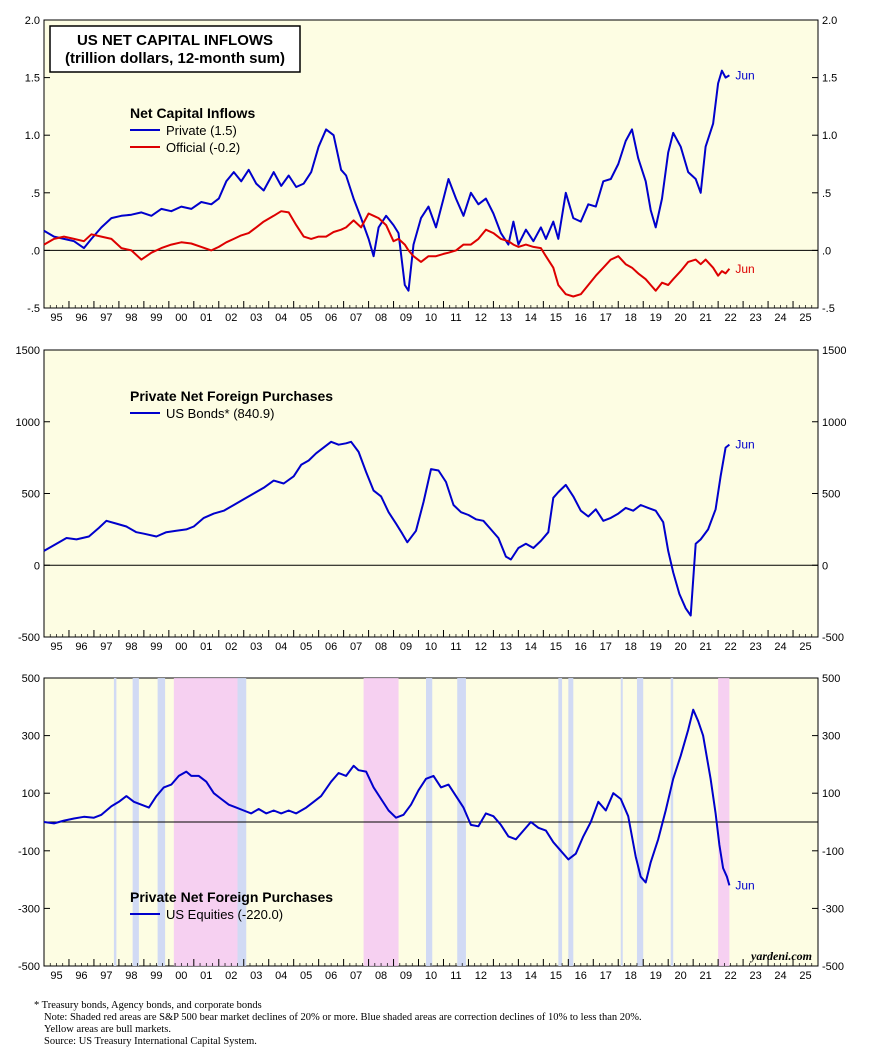  I want to click on x-tick-label: 95, so click(56, 647).